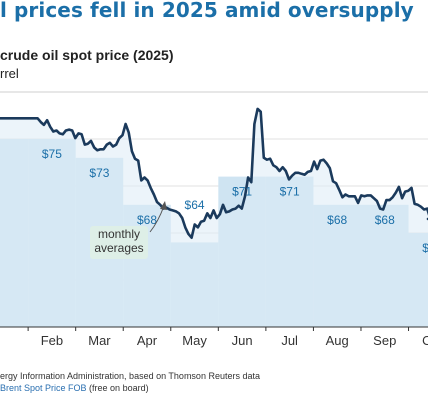 This screenshot has height=400, width=428. What do you see at coordinates (214, 337) in the screenshot?
I see `x-axis: Feb Mar Apr May Jun Jul Aug Sep Oct` at bounding box center [214, 337].